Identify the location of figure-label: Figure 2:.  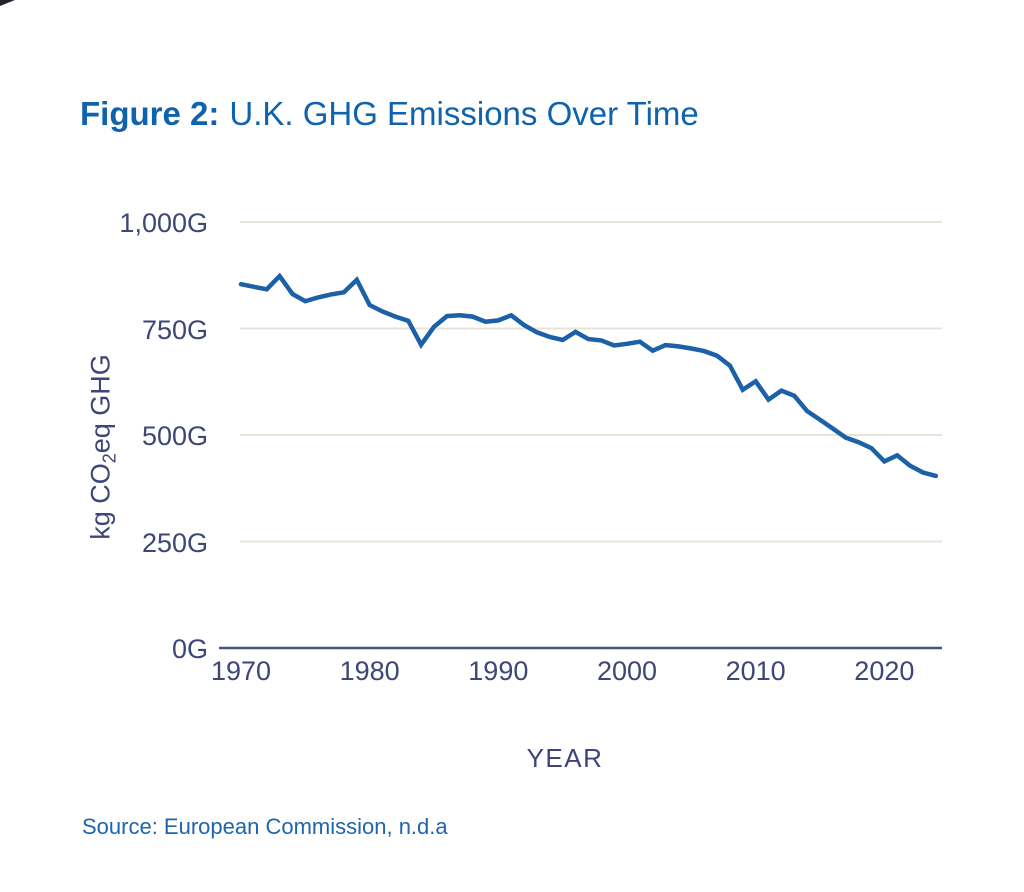
(150, 113).